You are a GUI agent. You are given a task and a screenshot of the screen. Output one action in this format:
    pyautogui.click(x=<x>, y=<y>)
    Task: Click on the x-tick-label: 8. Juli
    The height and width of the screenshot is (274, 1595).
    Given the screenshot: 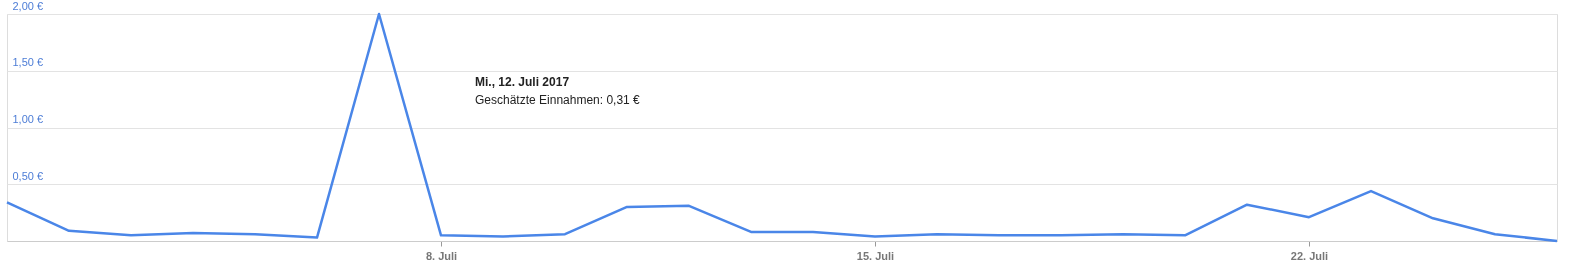 What is the action you would take?
    pyautogui.click(x=441, y=255)
    